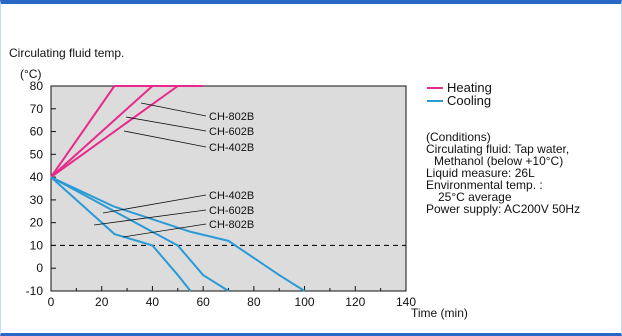 The height and width of the screenshot is (336, 622). Describe the element at coordinates (37, 177) in the screenshot. I see `y-tick-label: 40` at that location.